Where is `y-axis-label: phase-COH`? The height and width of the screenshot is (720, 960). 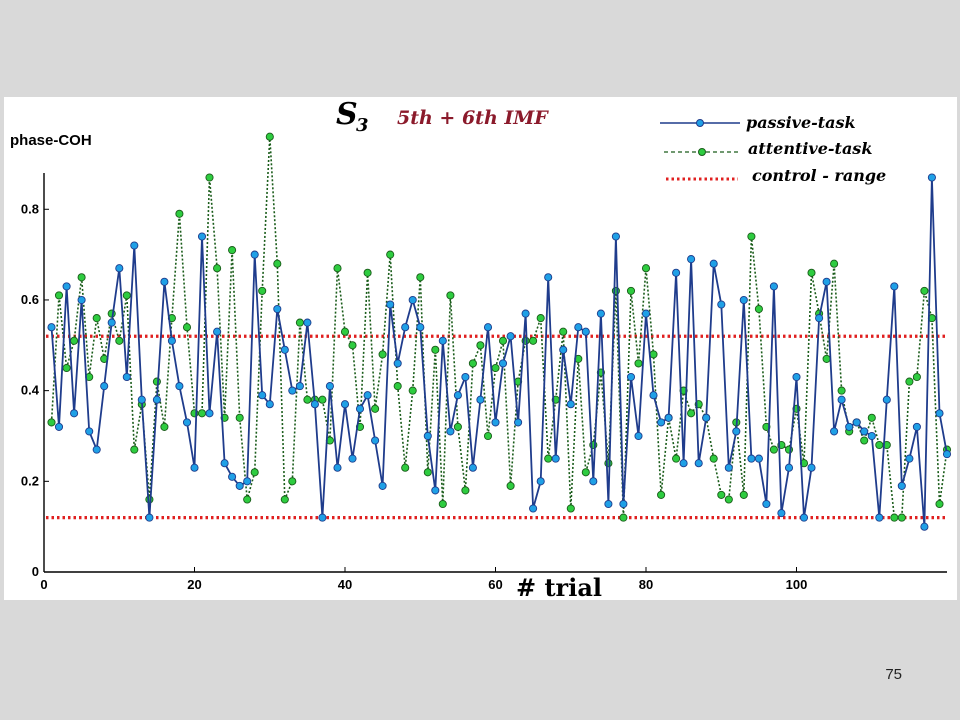
y-axis-label: phase-COH is located at coordinates (51, 140).